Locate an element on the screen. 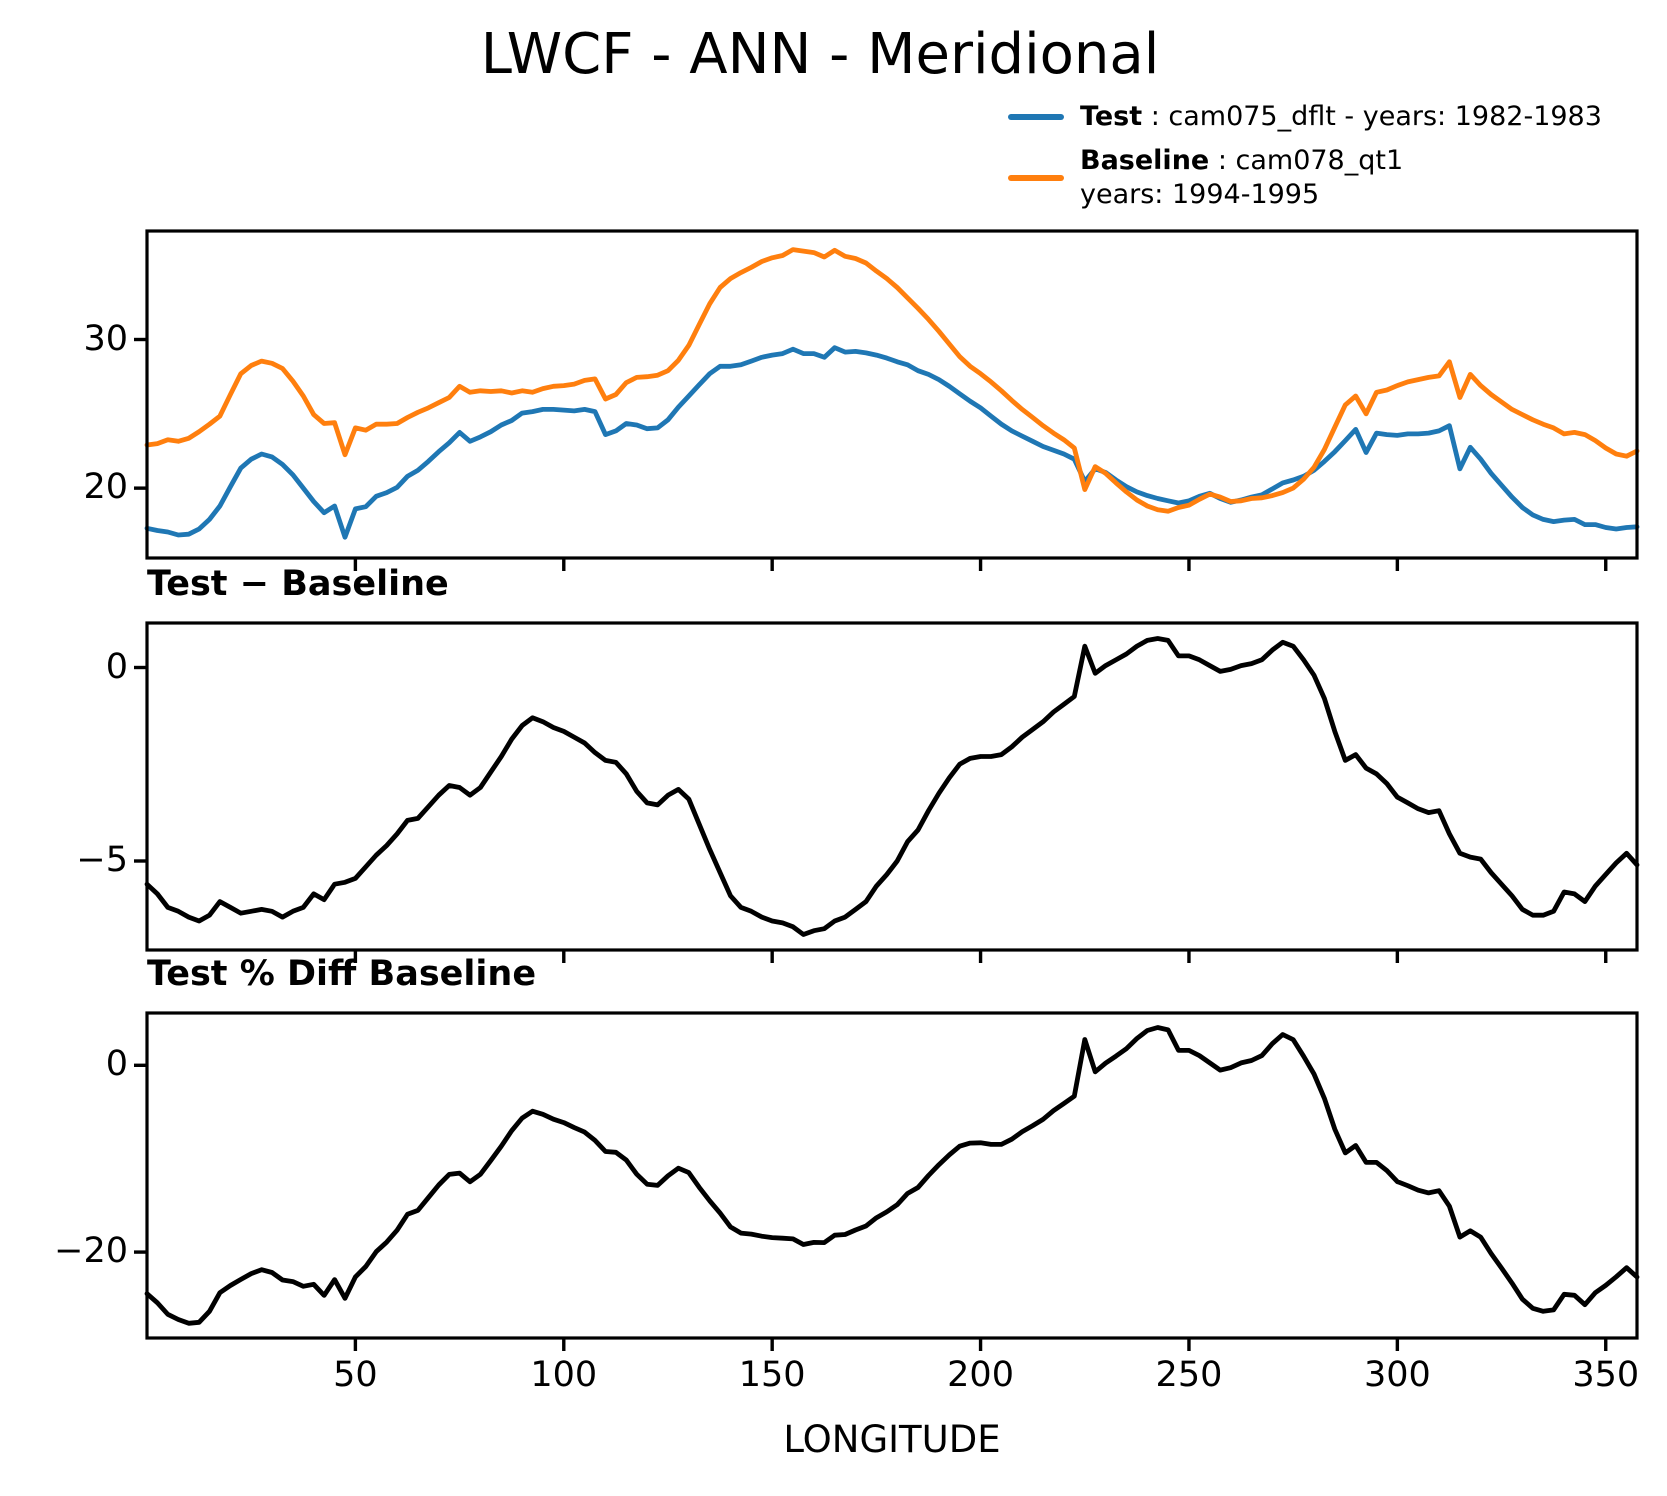 This screenshot has height=1496, width=1667. panel-label-diff: Test − Baseline is located at coordinates (298, 584).